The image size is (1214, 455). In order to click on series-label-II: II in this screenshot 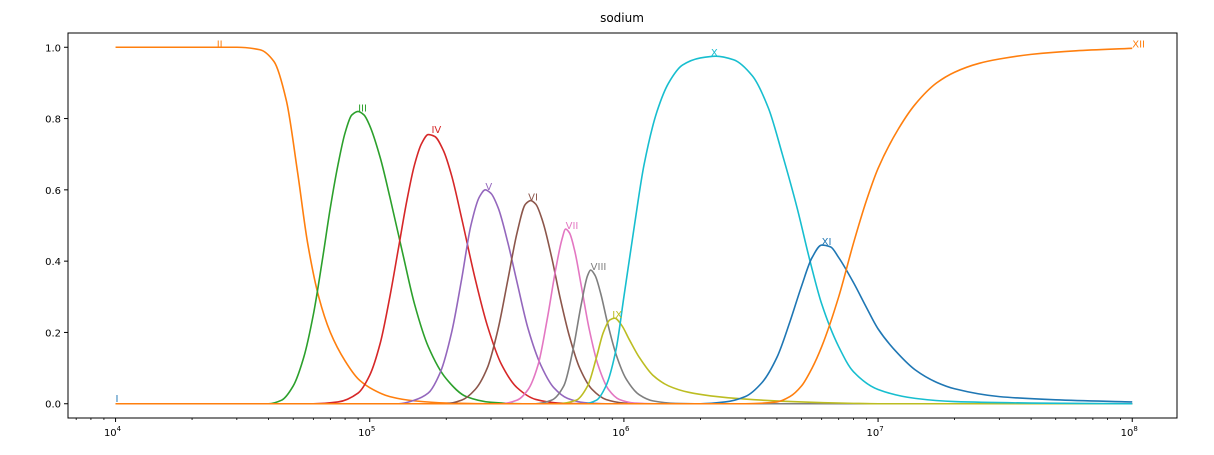, I will do `click(220, 44)`.